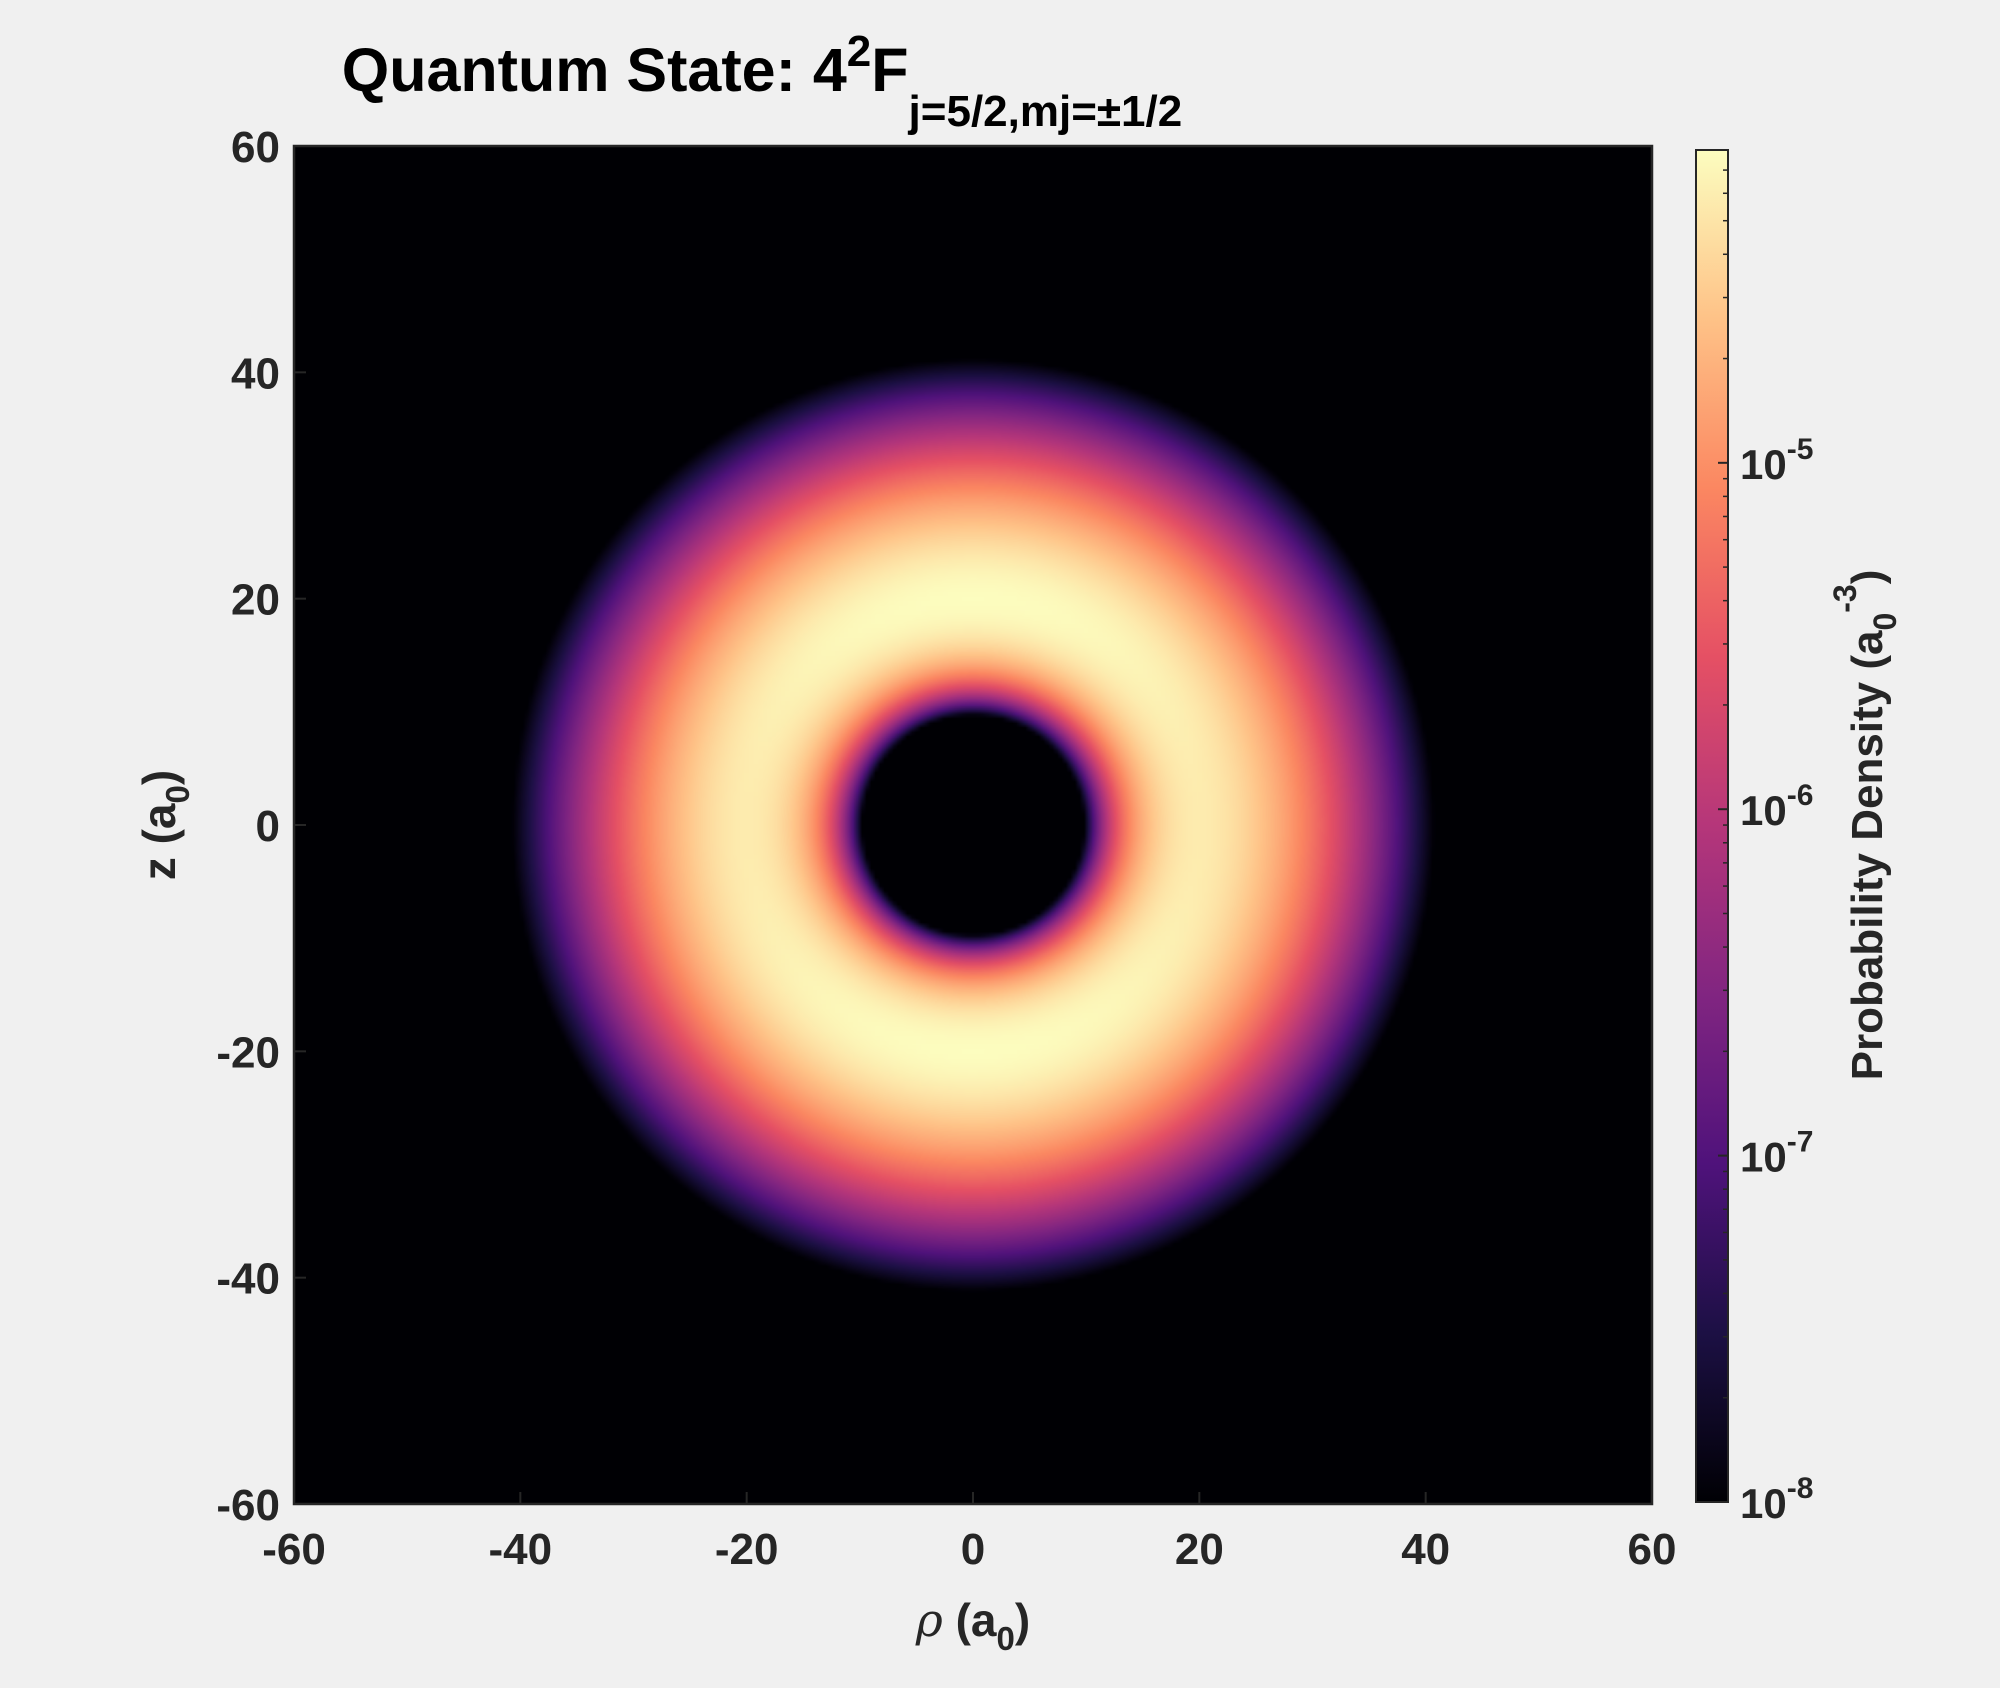  I want to click on colorbar: 10⁻⁸ 10⁻⁷ 10⁻⁶ 10⁻⁵, so click(1754, 838).